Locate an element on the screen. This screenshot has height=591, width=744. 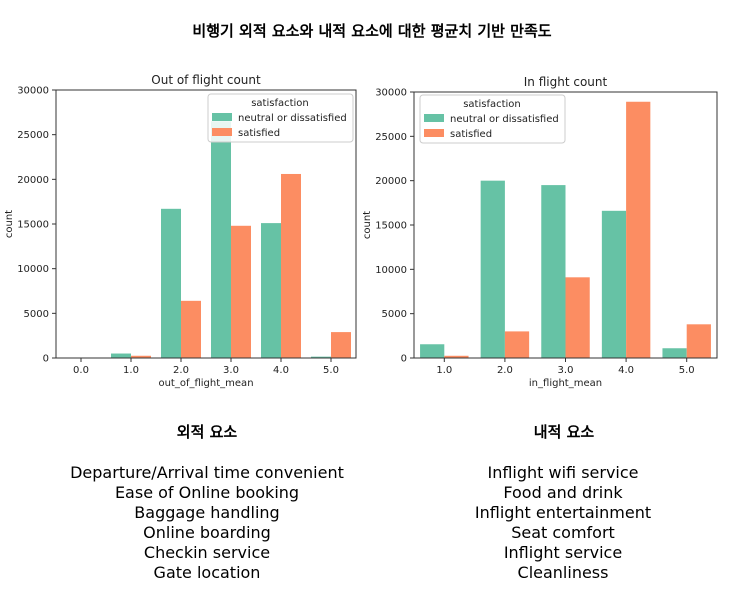
list-item: Checkin service is located at coordinates (207, 552).